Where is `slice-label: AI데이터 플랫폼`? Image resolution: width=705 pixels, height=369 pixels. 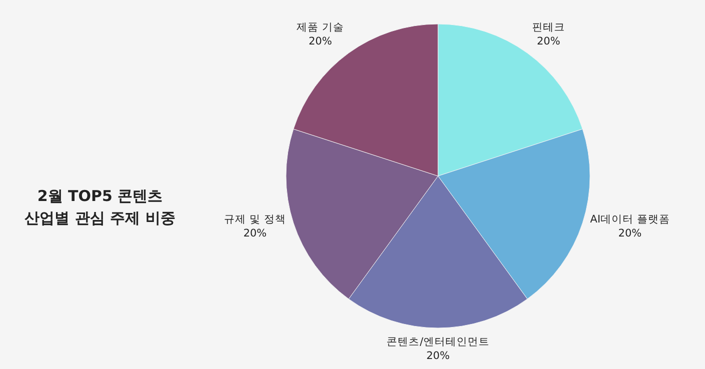
slice-label: AI데이터 플랫폼 is located at coordinates (630, 219).